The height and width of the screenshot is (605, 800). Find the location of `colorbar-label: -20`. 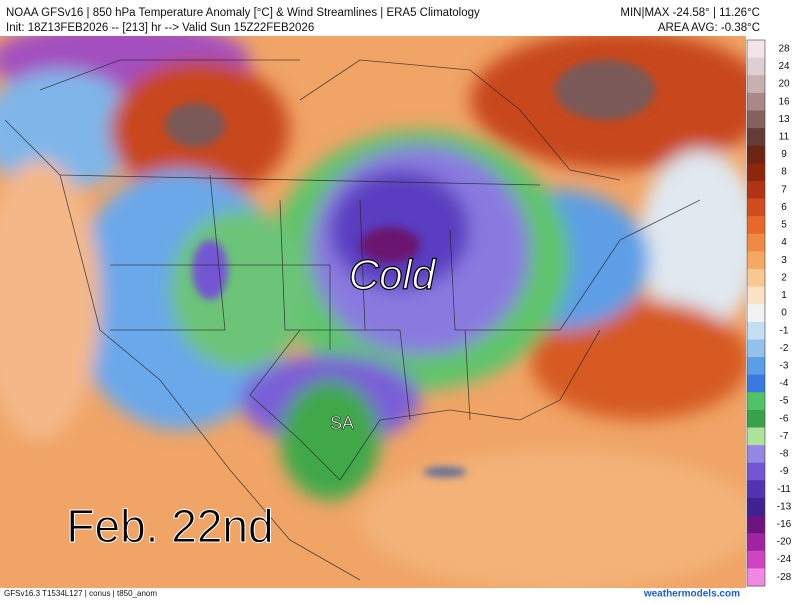

colorbar-label: -20 is located at coordinates (784, 542).